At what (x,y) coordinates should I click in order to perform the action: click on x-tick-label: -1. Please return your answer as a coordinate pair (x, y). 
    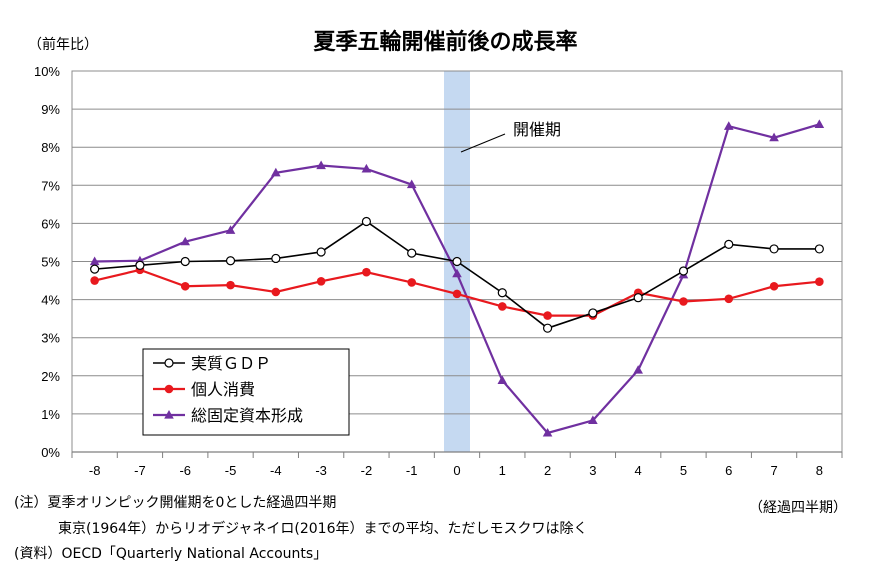
    Looking at the image, I should click on (412, 470).